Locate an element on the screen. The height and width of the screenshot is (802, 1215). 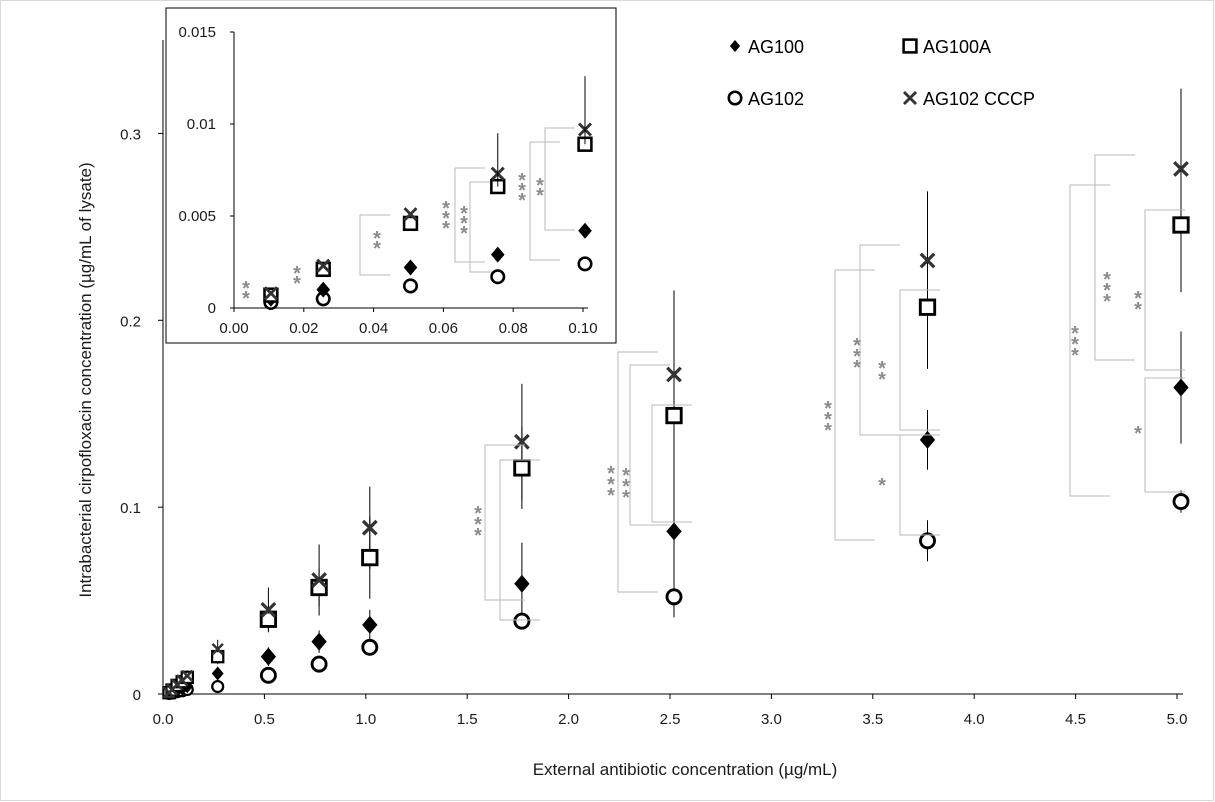
legend-item-ag102: AG102 is located at coordinates (765, 99).